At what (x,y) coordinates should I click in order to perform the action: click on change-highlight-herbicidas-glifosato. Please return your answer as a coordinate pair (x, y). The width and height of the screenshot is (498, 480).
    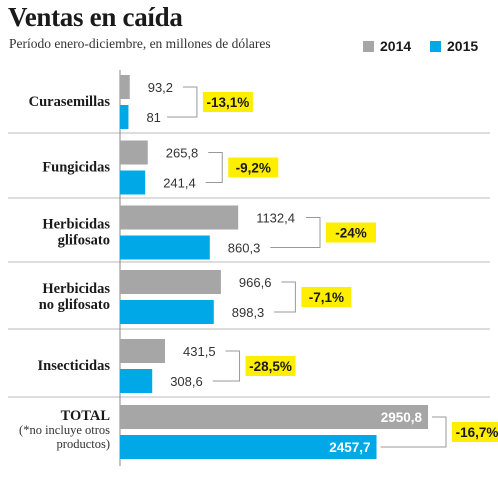
    Looking at the image, I should click on (350, 232).